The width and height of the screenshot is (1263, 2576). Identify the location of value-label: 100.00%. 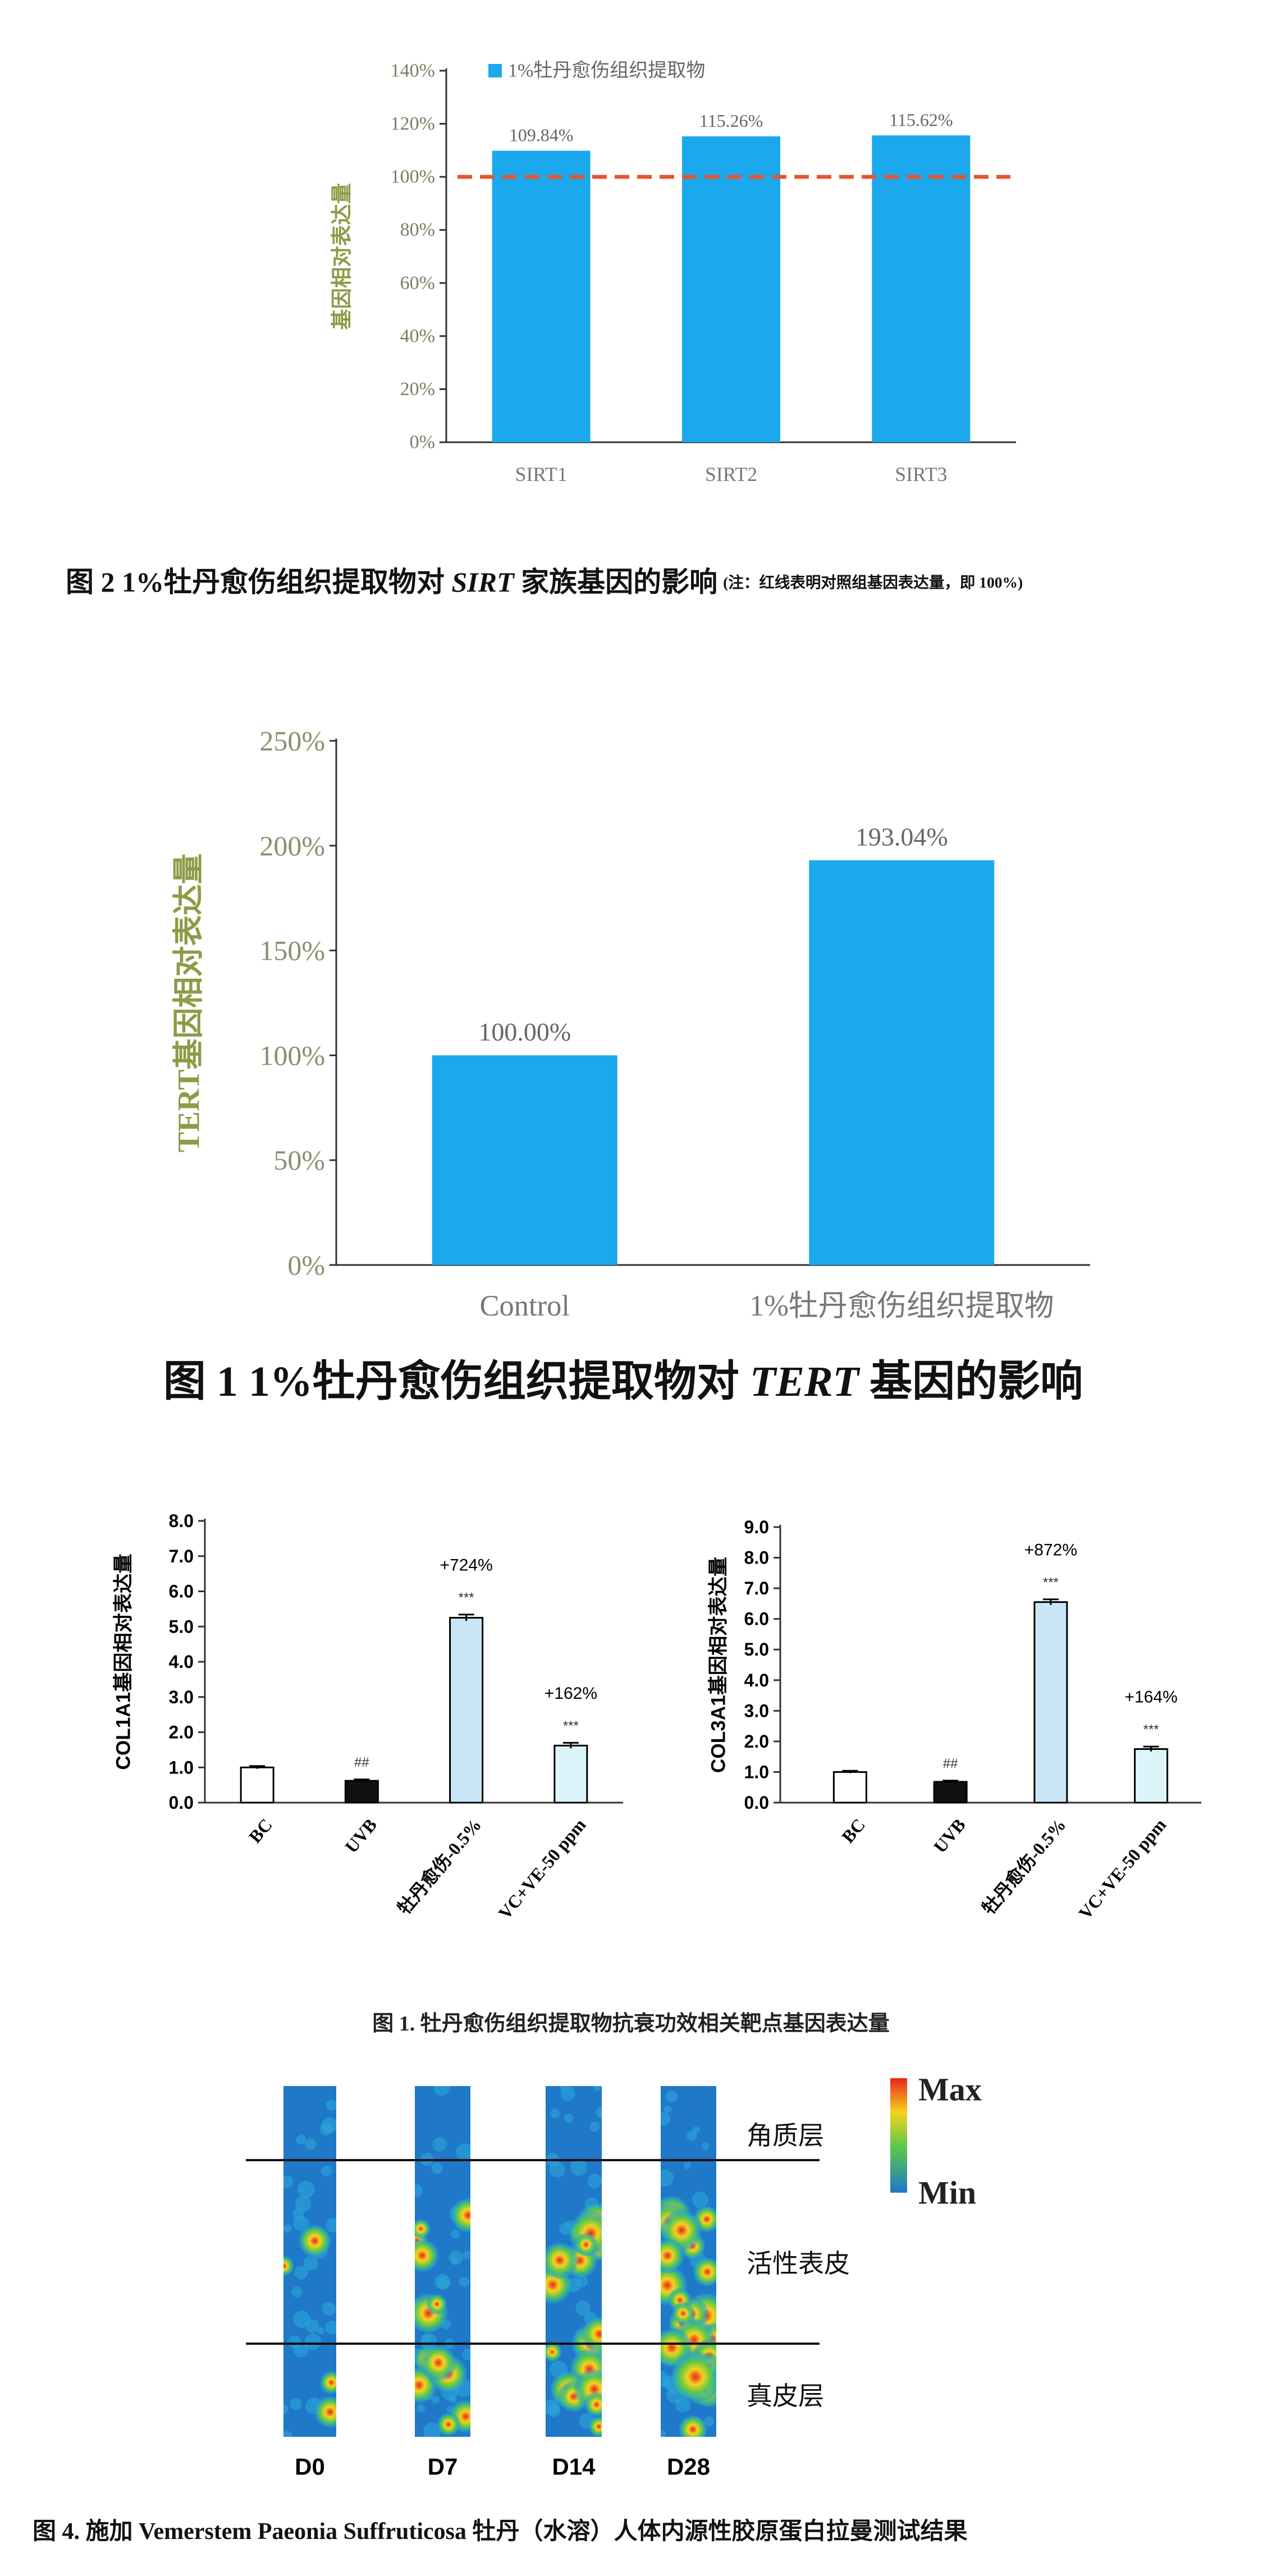
(524, 1031).